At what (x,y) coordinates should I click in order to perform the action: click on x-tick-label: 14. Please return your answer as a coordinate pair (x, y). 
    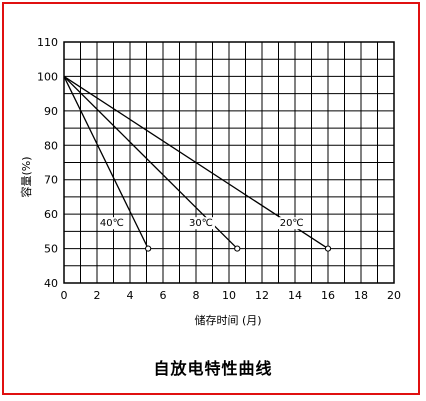
    Looking at the image, I should click on (295, 295).